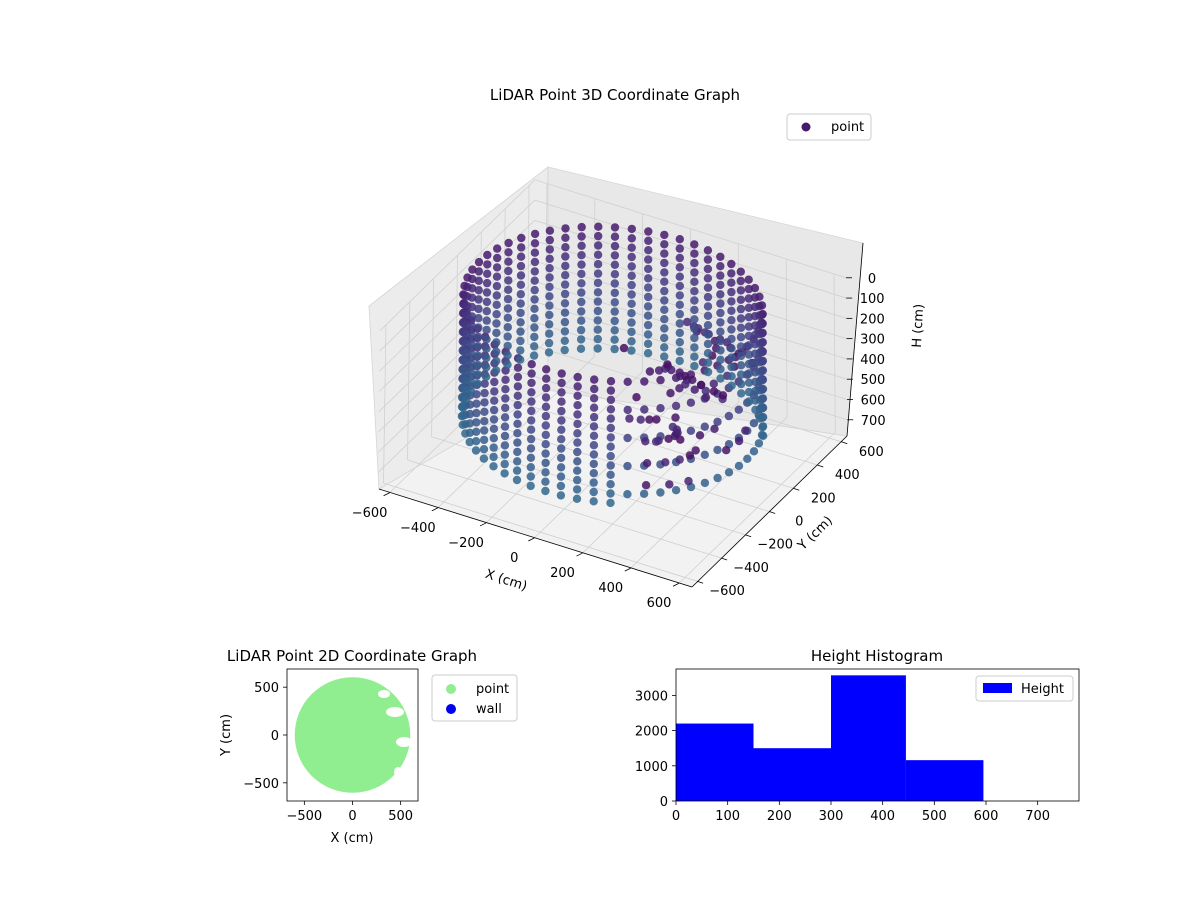 Image resolution: width=1200 pixels, height=900 pixels. What do you see at coordinates (751, 568) in the screenshot?
I see `plot3d-y-tick-label: −400` at bounding box center [751, 568].